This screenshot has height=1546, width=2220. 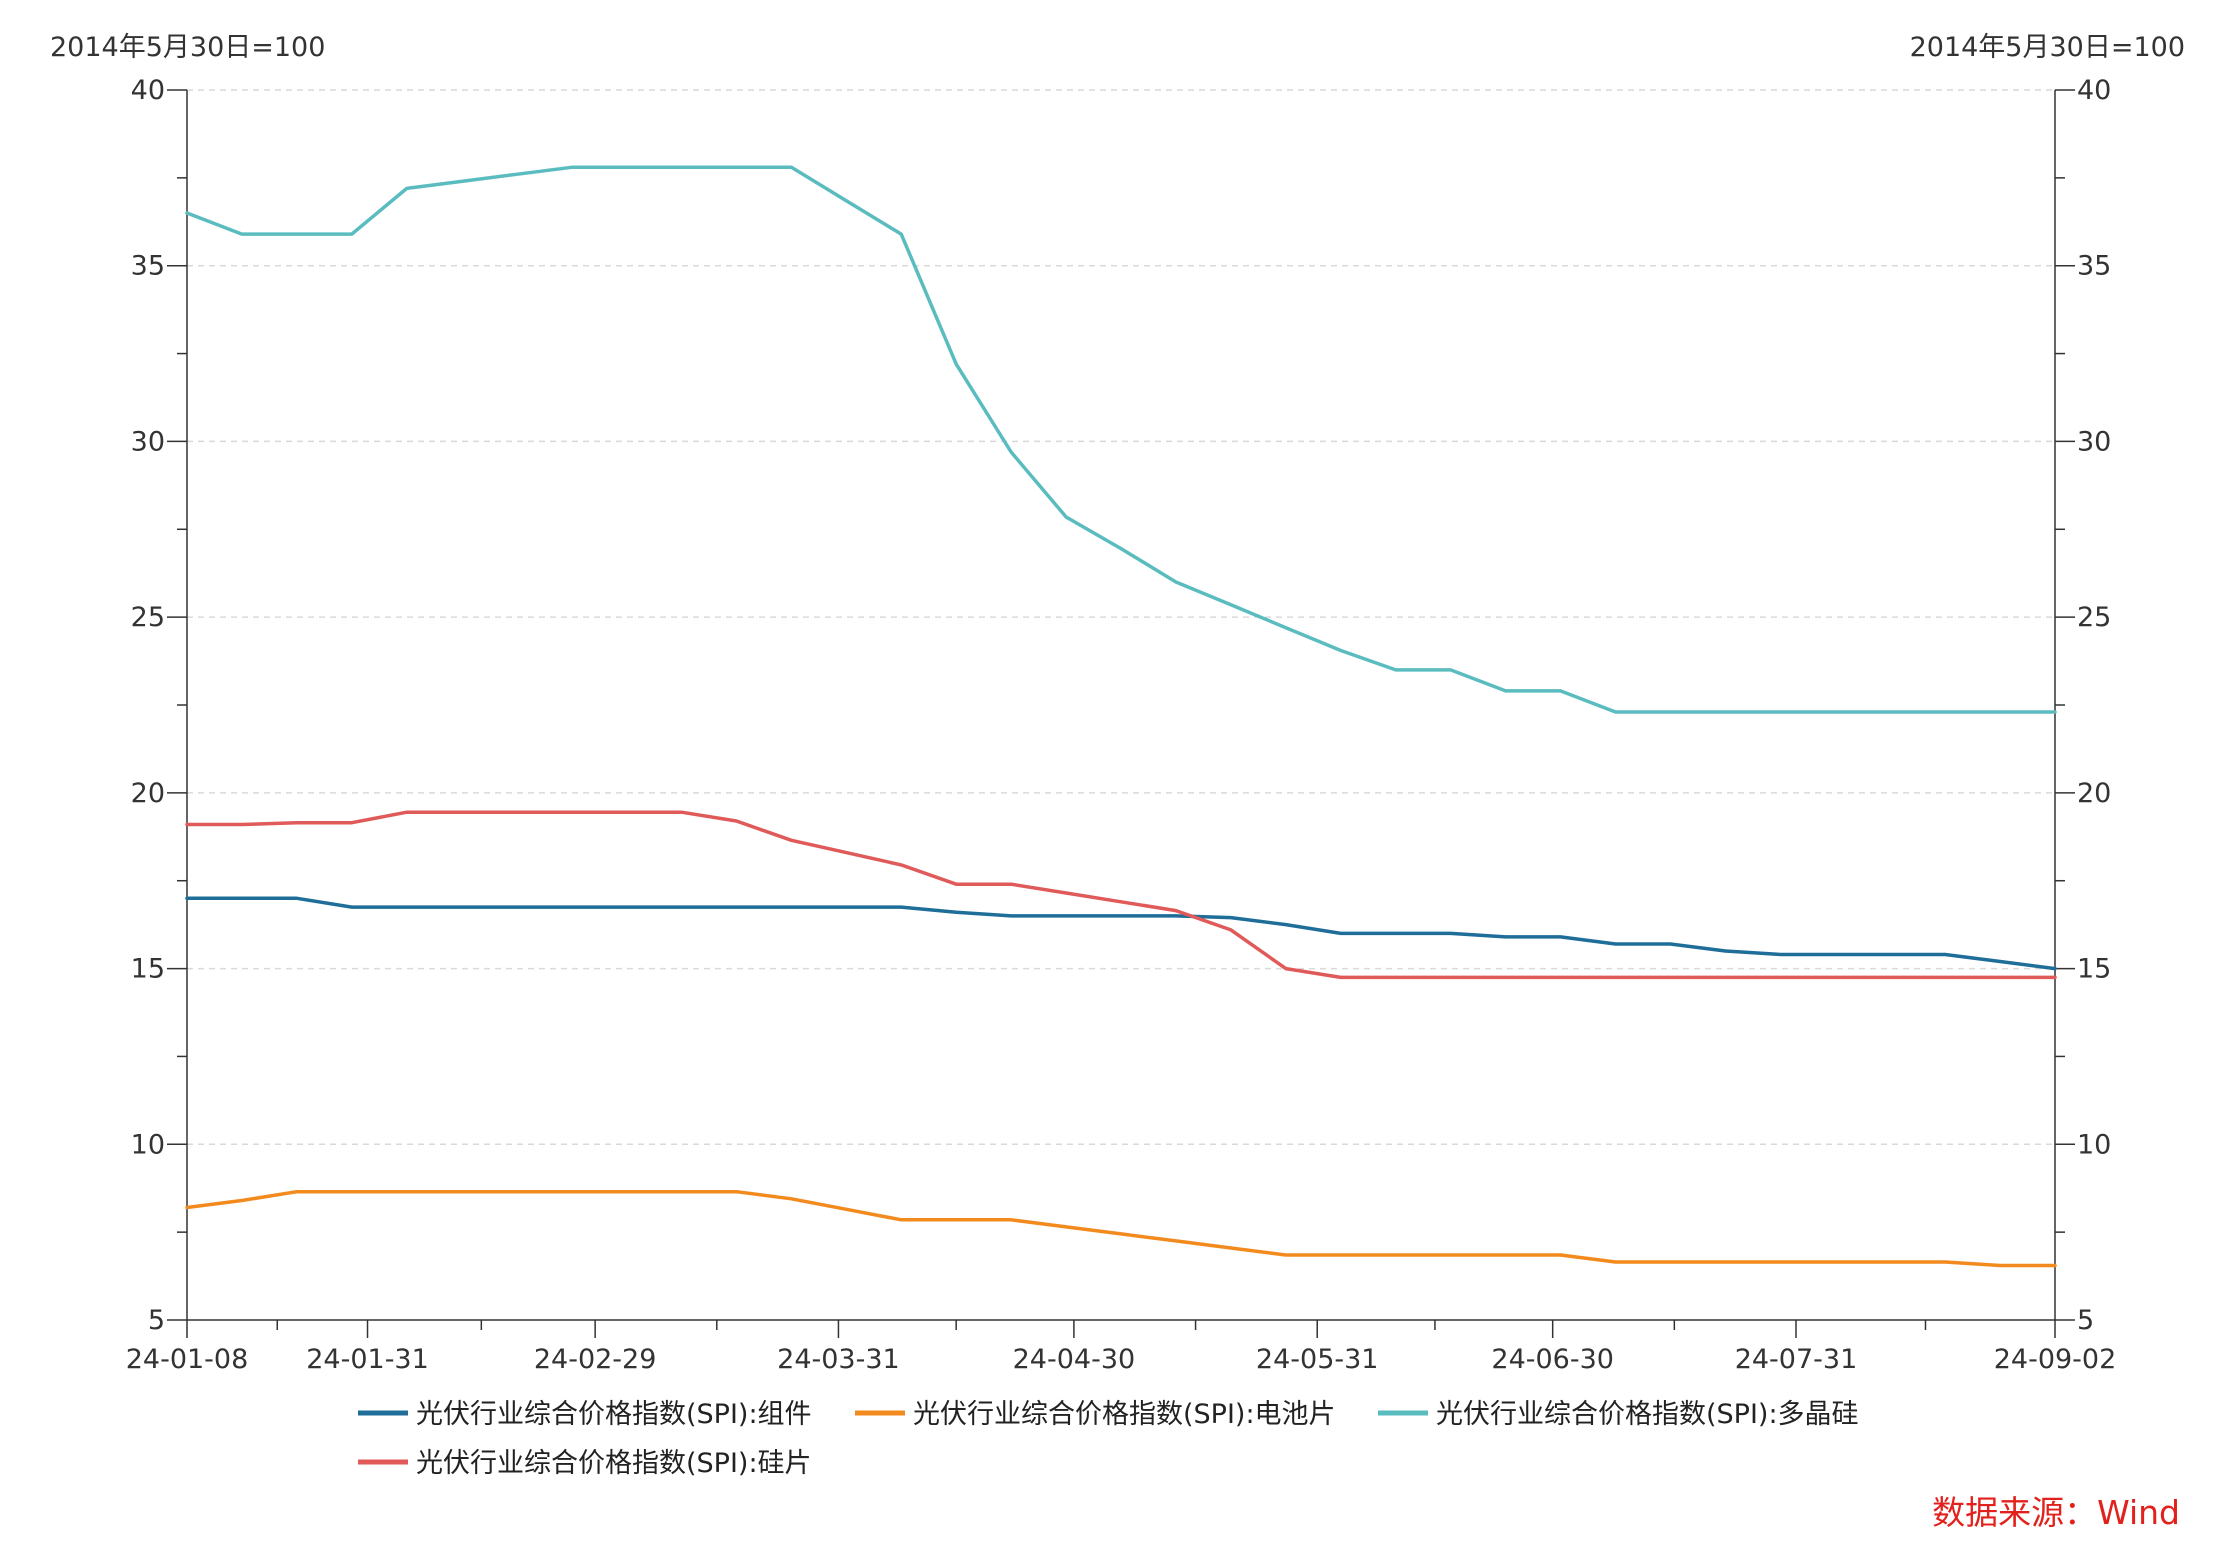 What do you see at coordinates (148, 969) in the screenshot?
I see `y-tick-label-left: 15` at bounding box center [148, 969].